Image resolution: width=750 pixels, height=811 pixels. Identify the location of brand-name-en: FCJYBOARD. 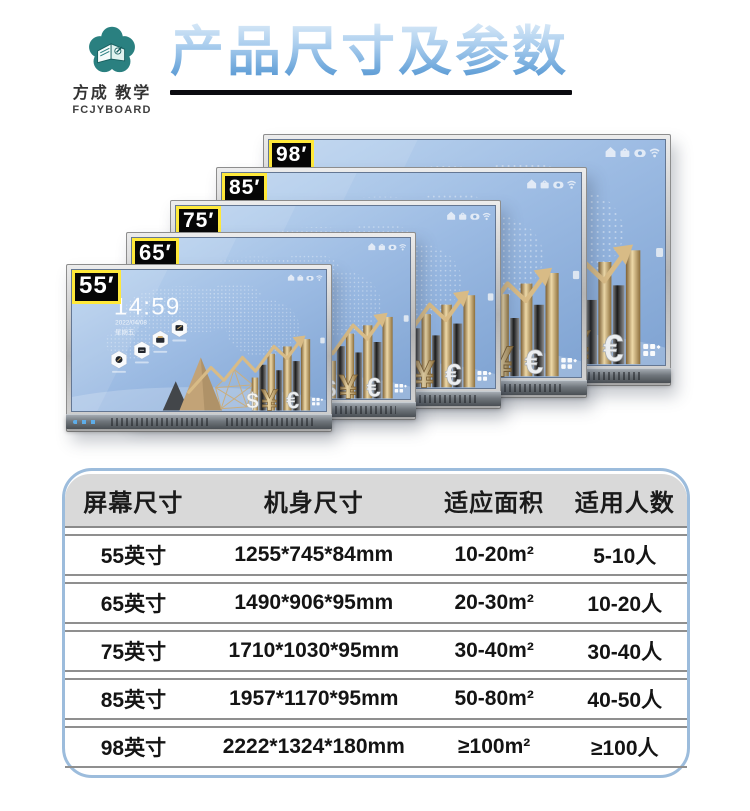
(112, 110).